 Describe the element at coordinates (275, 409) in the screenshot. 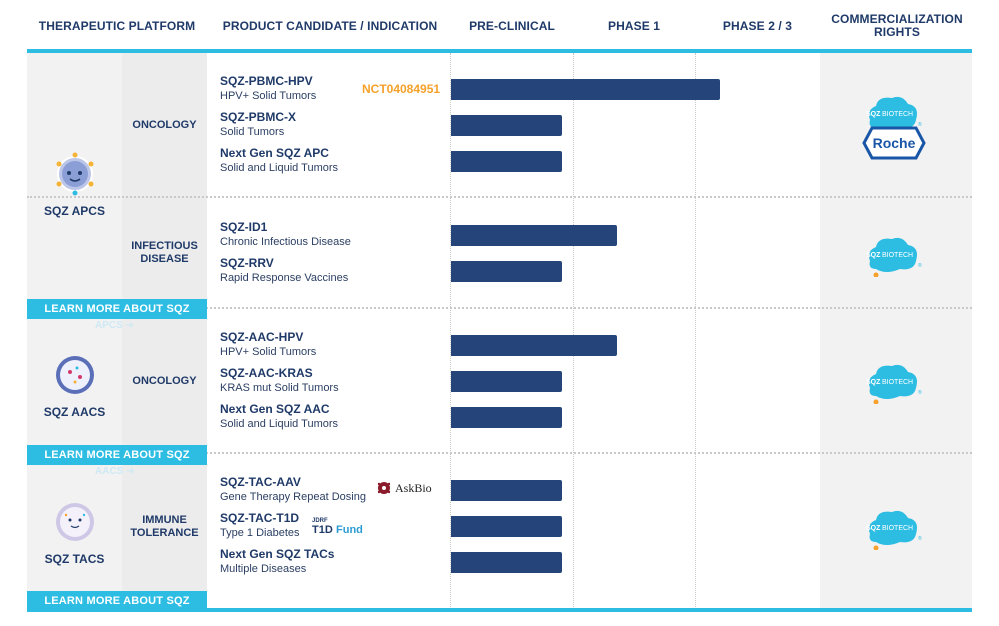

I see `product-name: Next Gen SQZ AAC` at that location.